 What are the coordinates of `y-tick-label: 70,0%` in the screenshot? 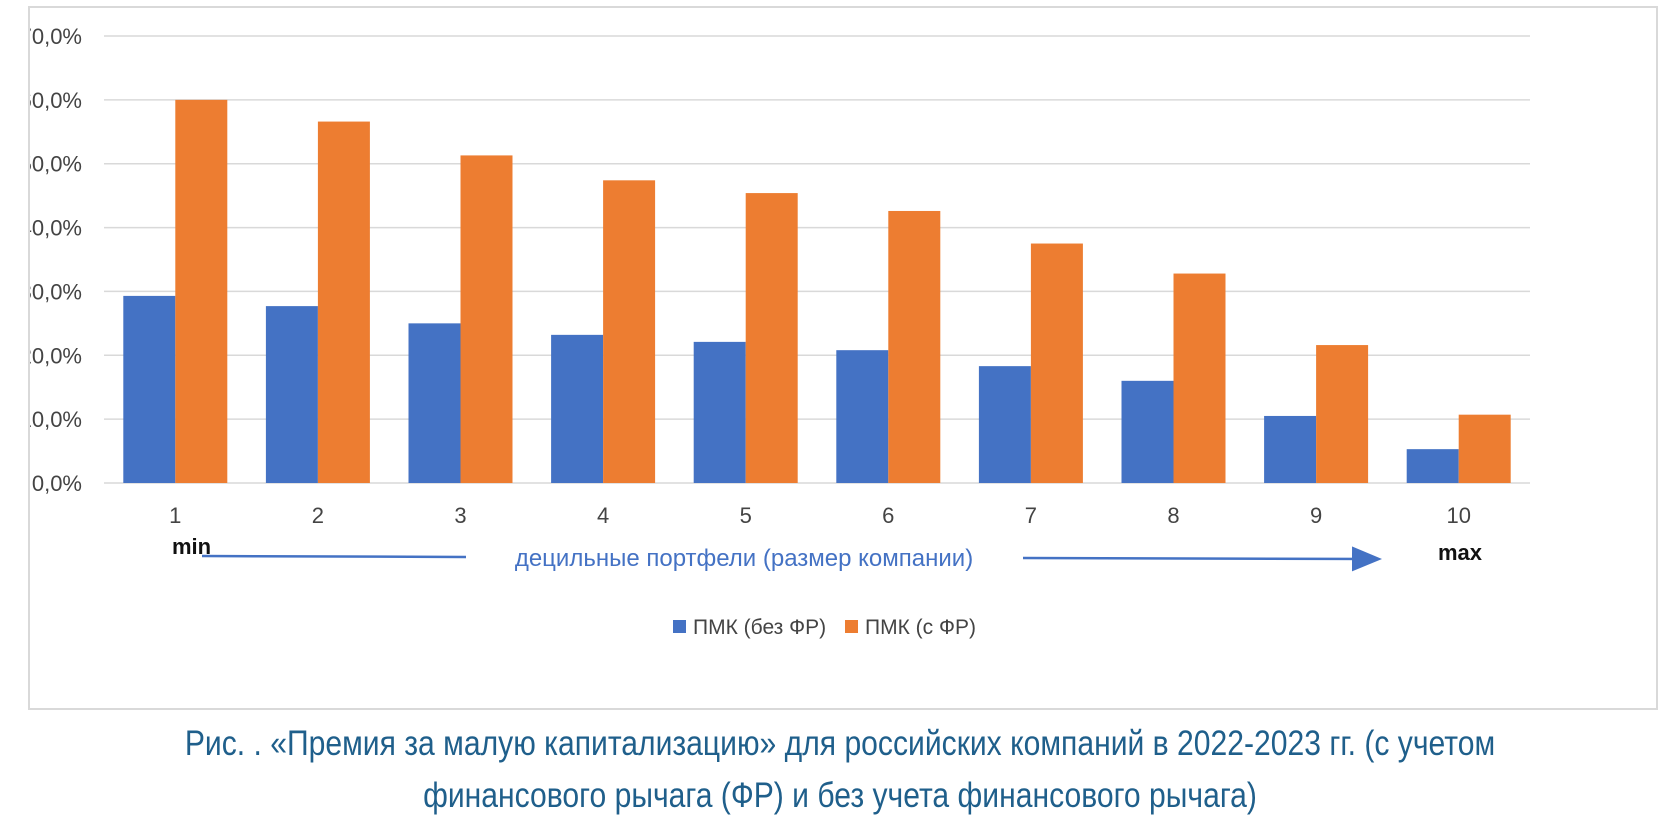 It's located at (56, 36).